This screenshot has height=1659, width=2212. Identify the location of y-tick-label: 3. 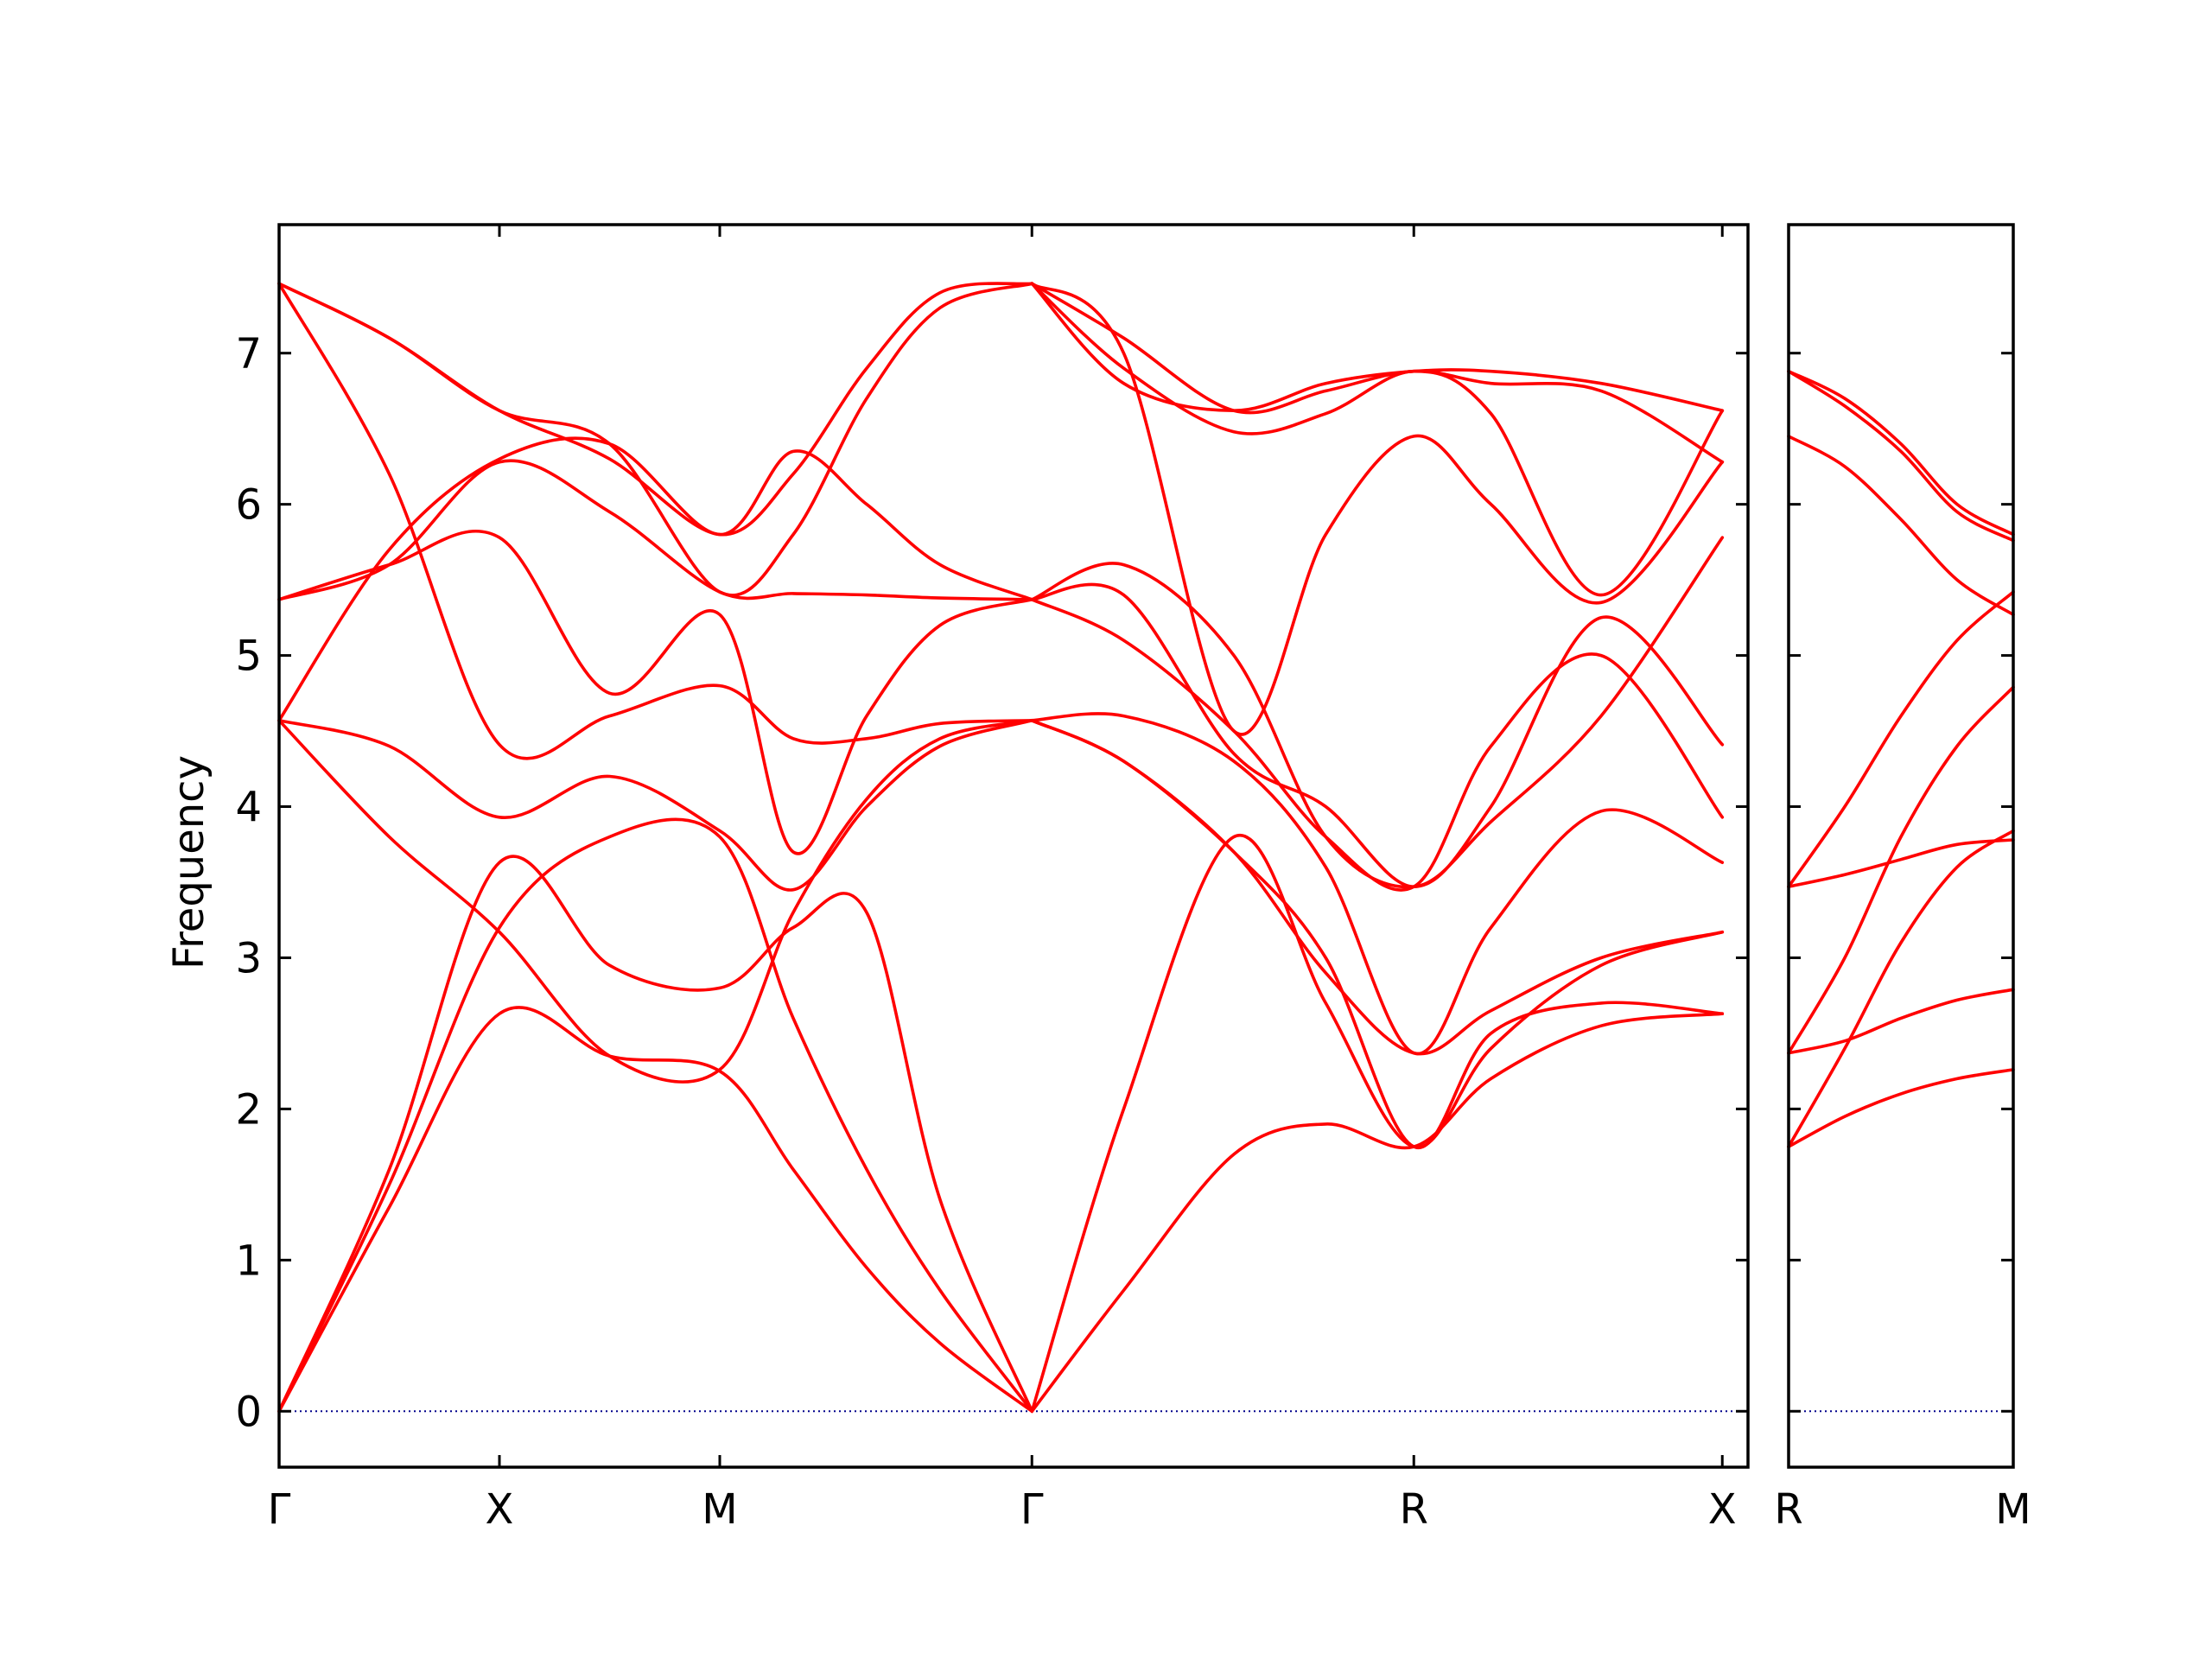
(248, 958).